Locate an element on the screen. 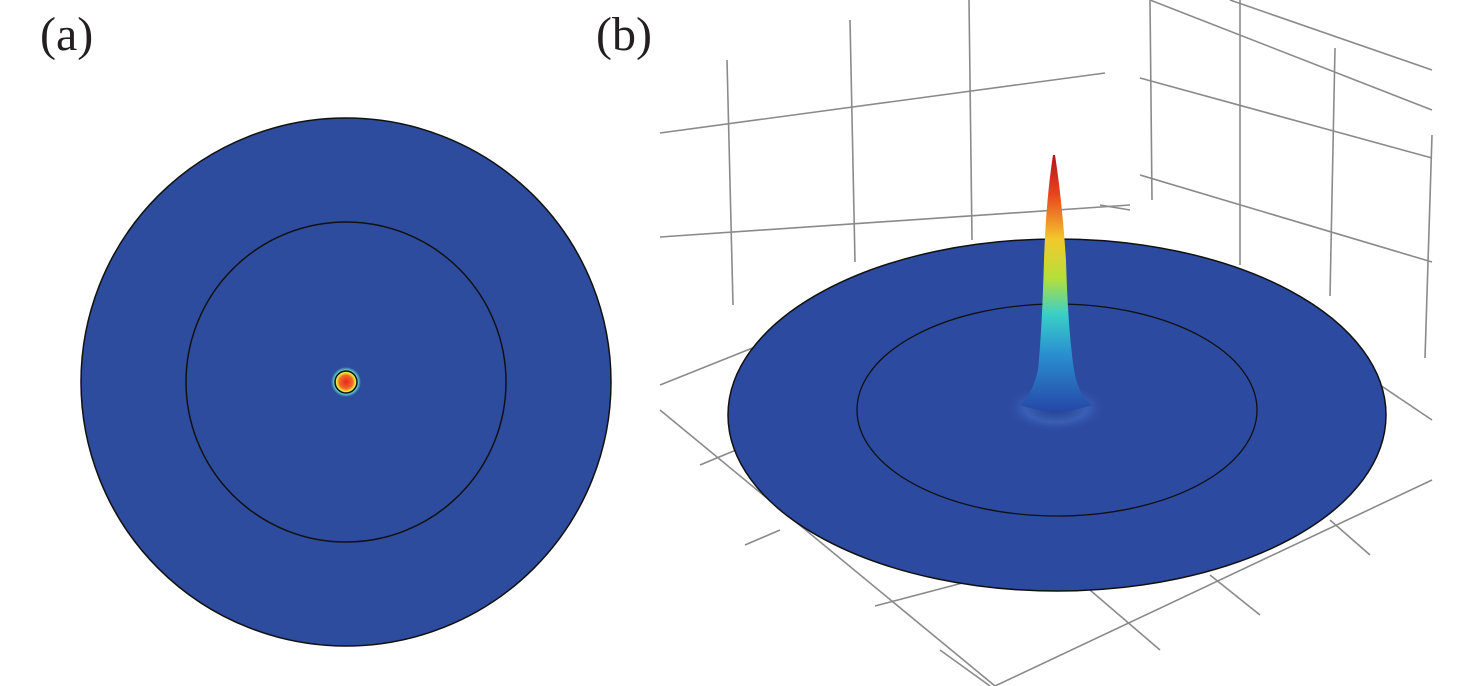  panel-label: (b) is located at coordinates (624, 34).